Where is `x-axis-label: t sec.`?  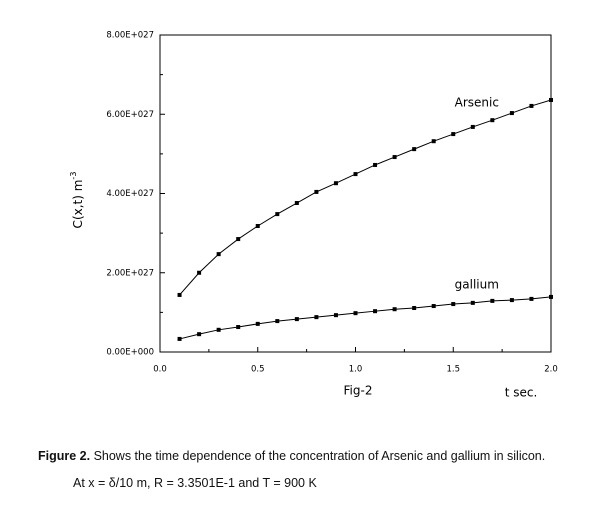 x-axis-label: t sec. is located at coordinates (521, 393).